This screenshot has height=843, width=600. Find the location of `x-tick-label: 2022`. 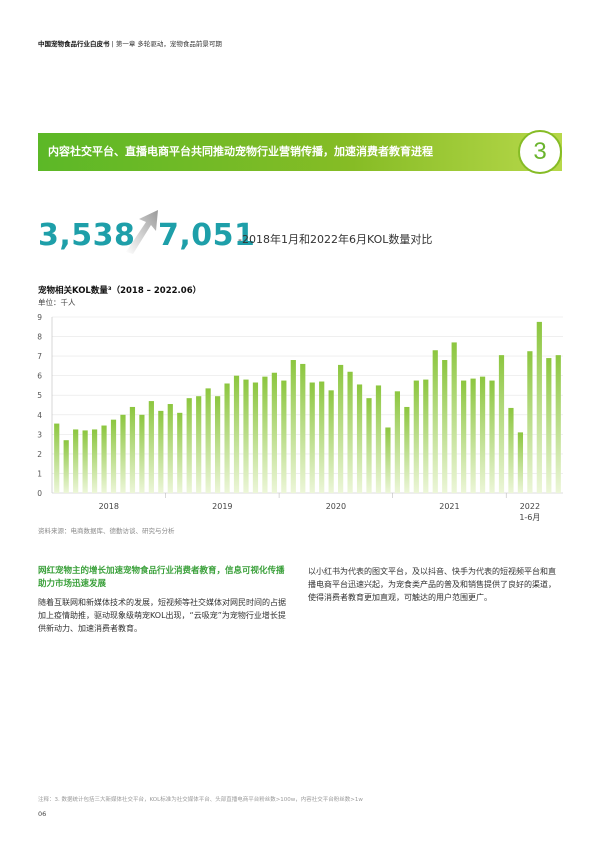

x-tick-label: 2022 is located at coordinates (530, 506).